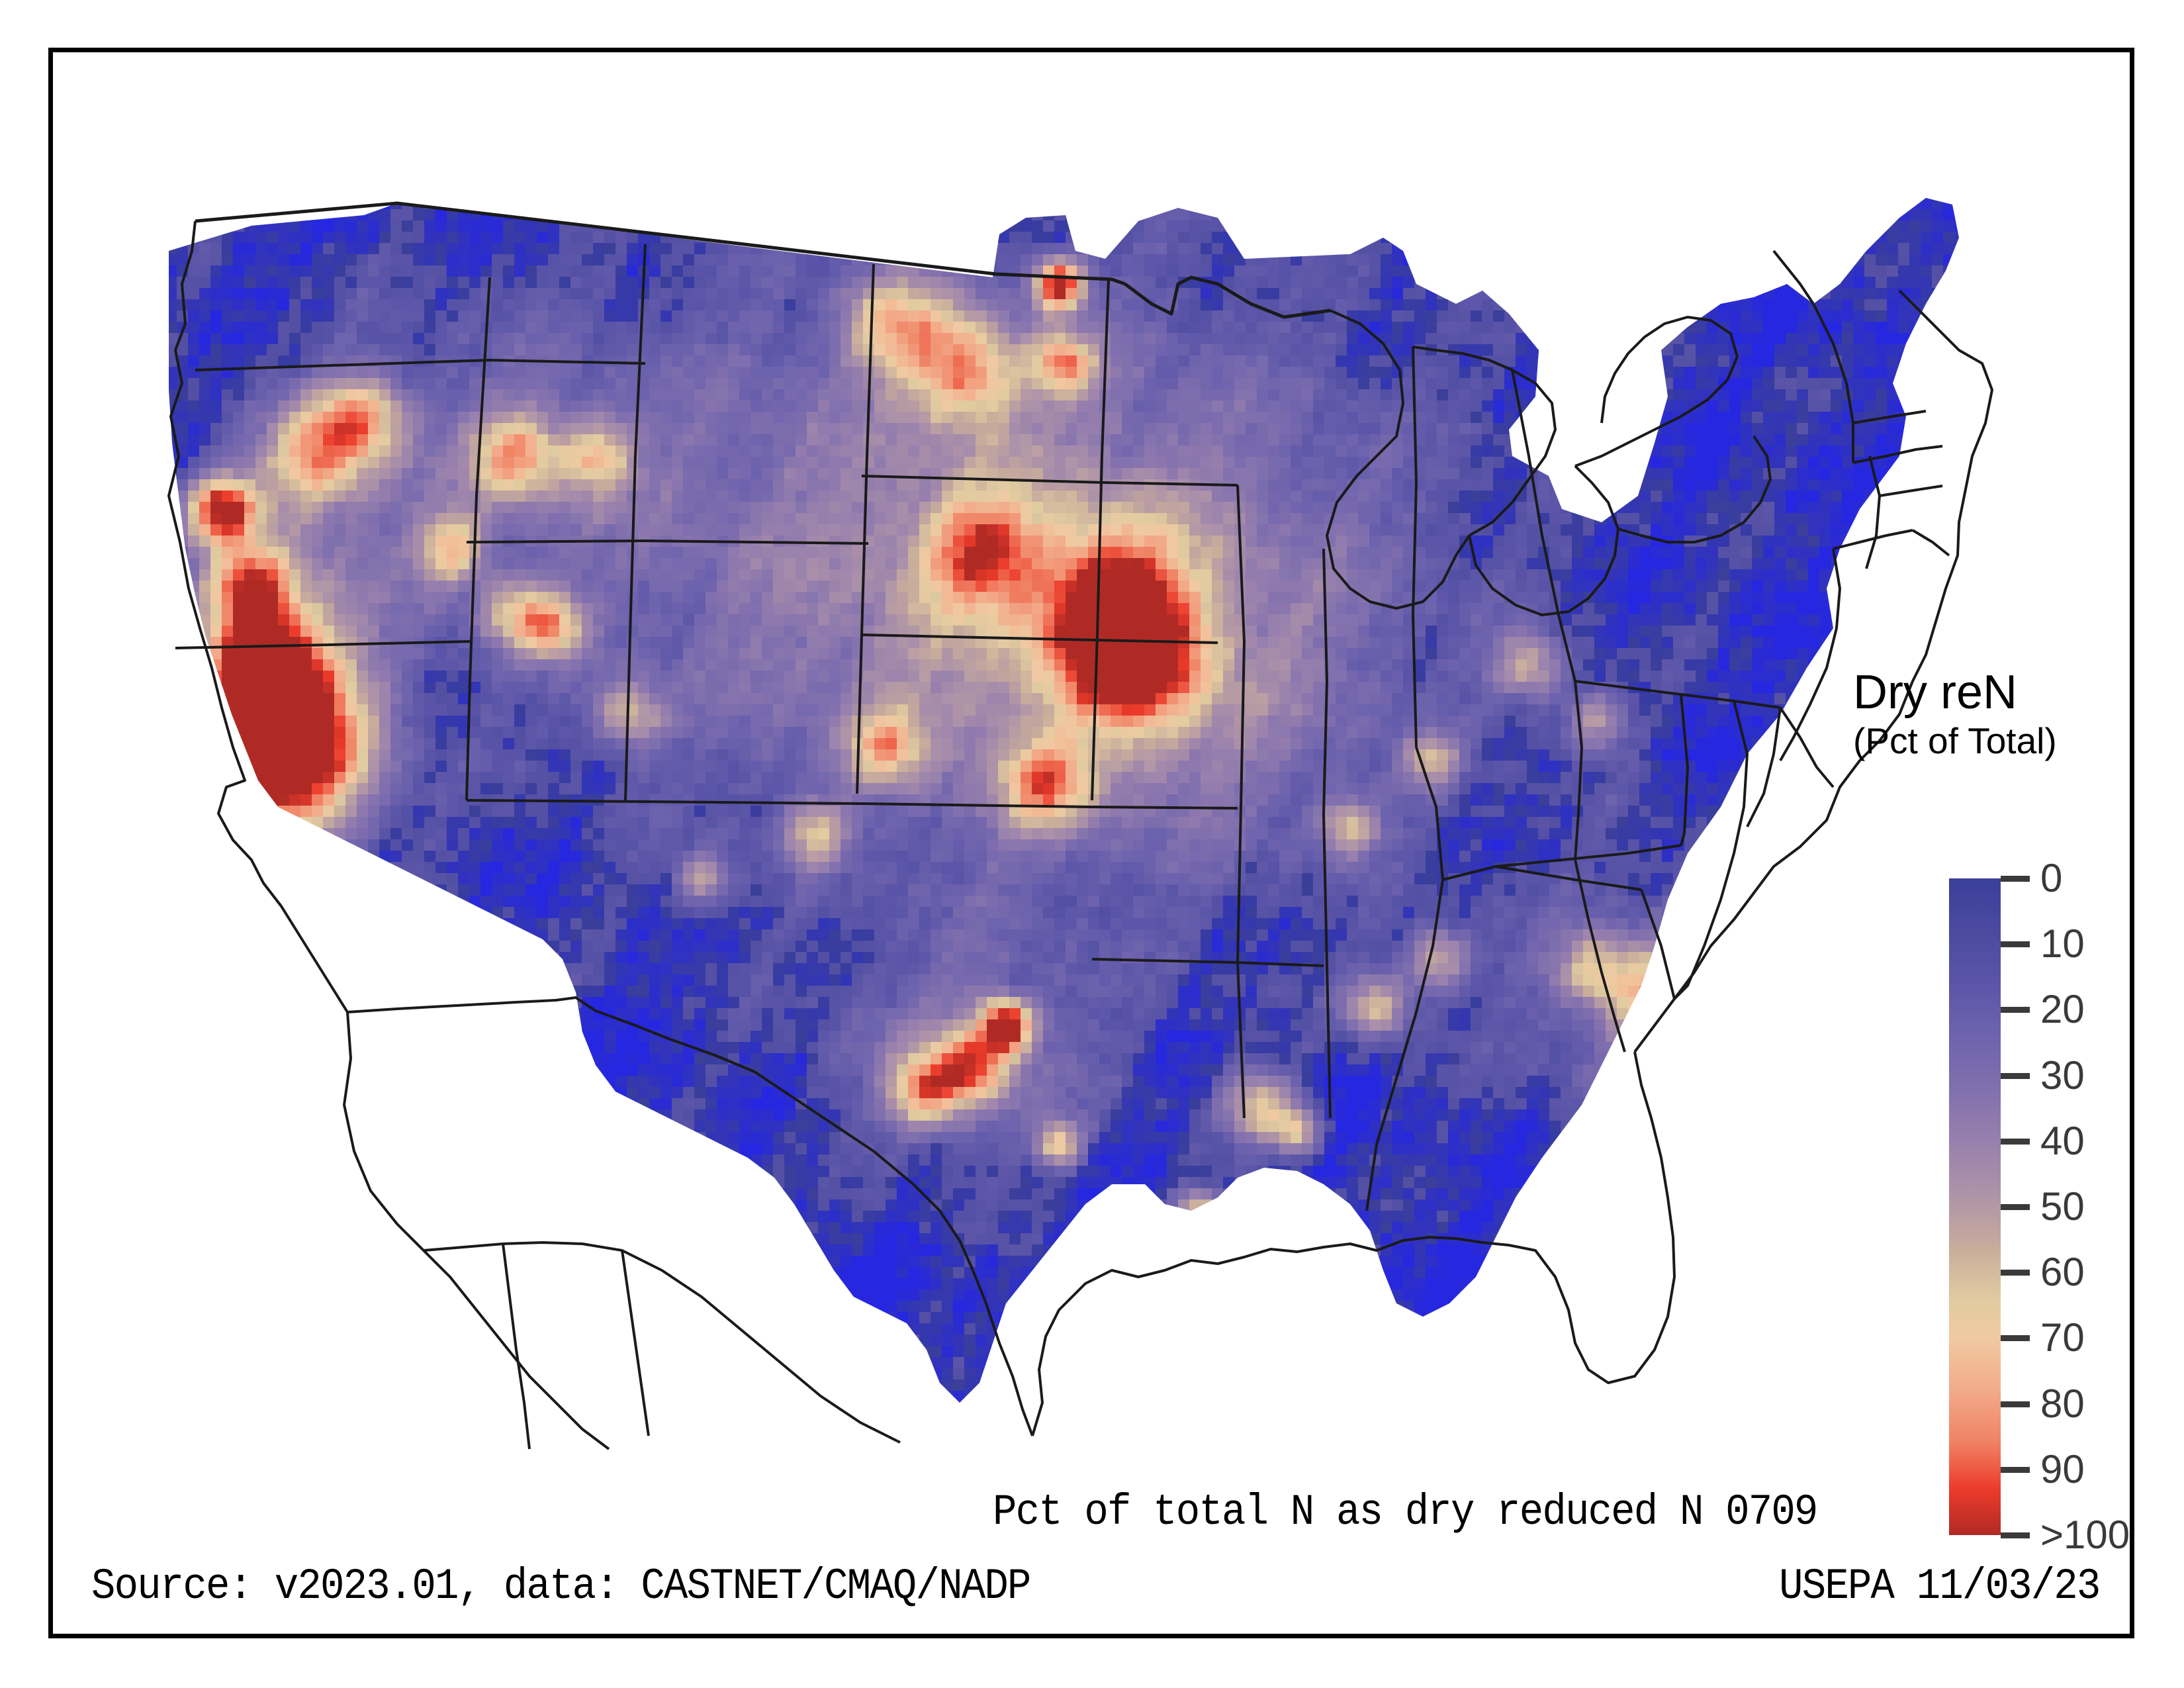 The height and width of the screenshot is (1688, 2184). I want to click on colorbar-tick-label: 30, so click(2062, 1075).